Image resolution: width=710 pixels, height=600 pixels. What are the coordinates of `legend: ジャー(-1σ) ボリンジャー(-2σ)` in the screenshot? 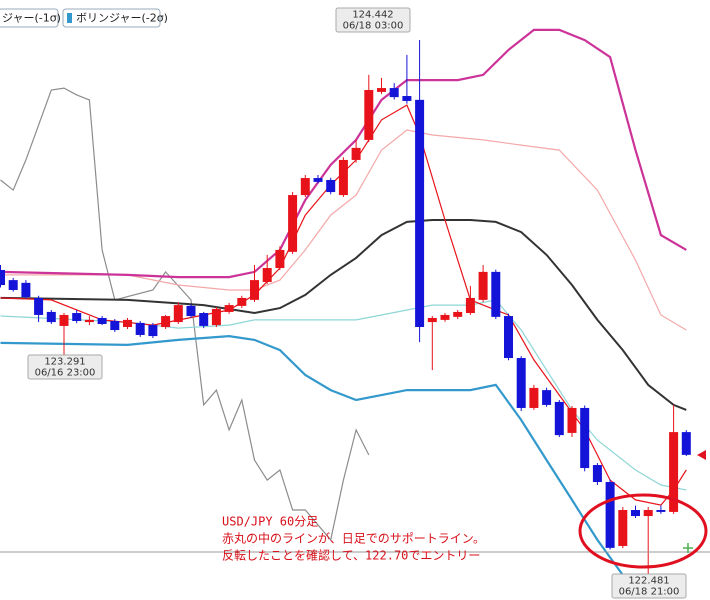 It's located at (84, 18).